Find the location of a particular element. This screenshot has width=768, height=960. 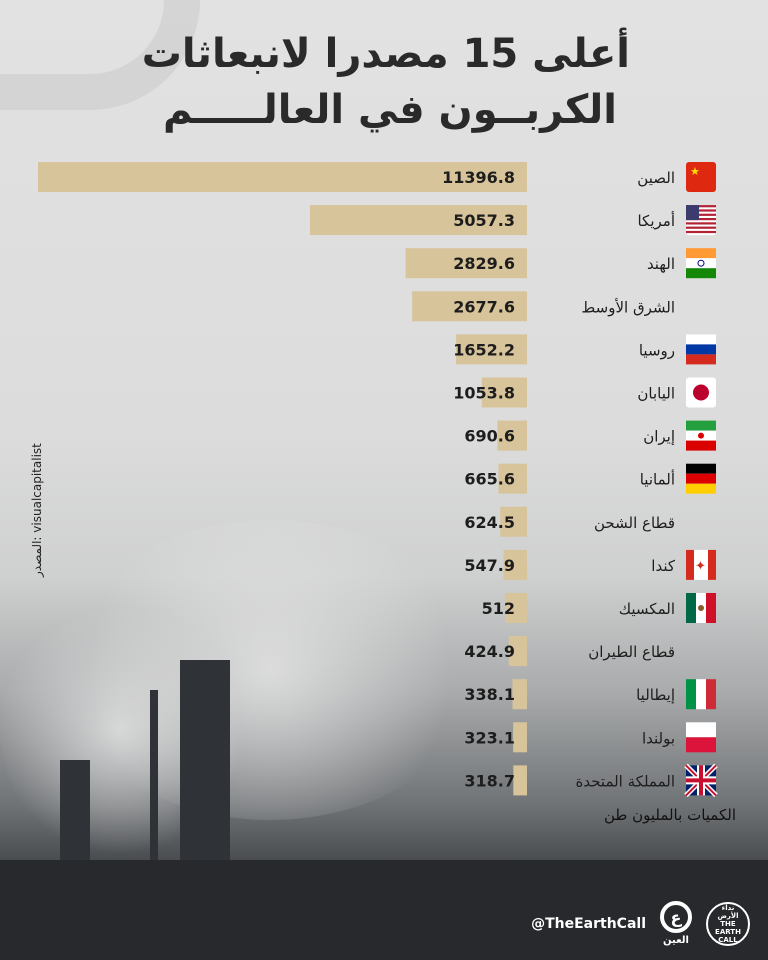

maple-leaf: ✦ is located at coordinates (700, 566).